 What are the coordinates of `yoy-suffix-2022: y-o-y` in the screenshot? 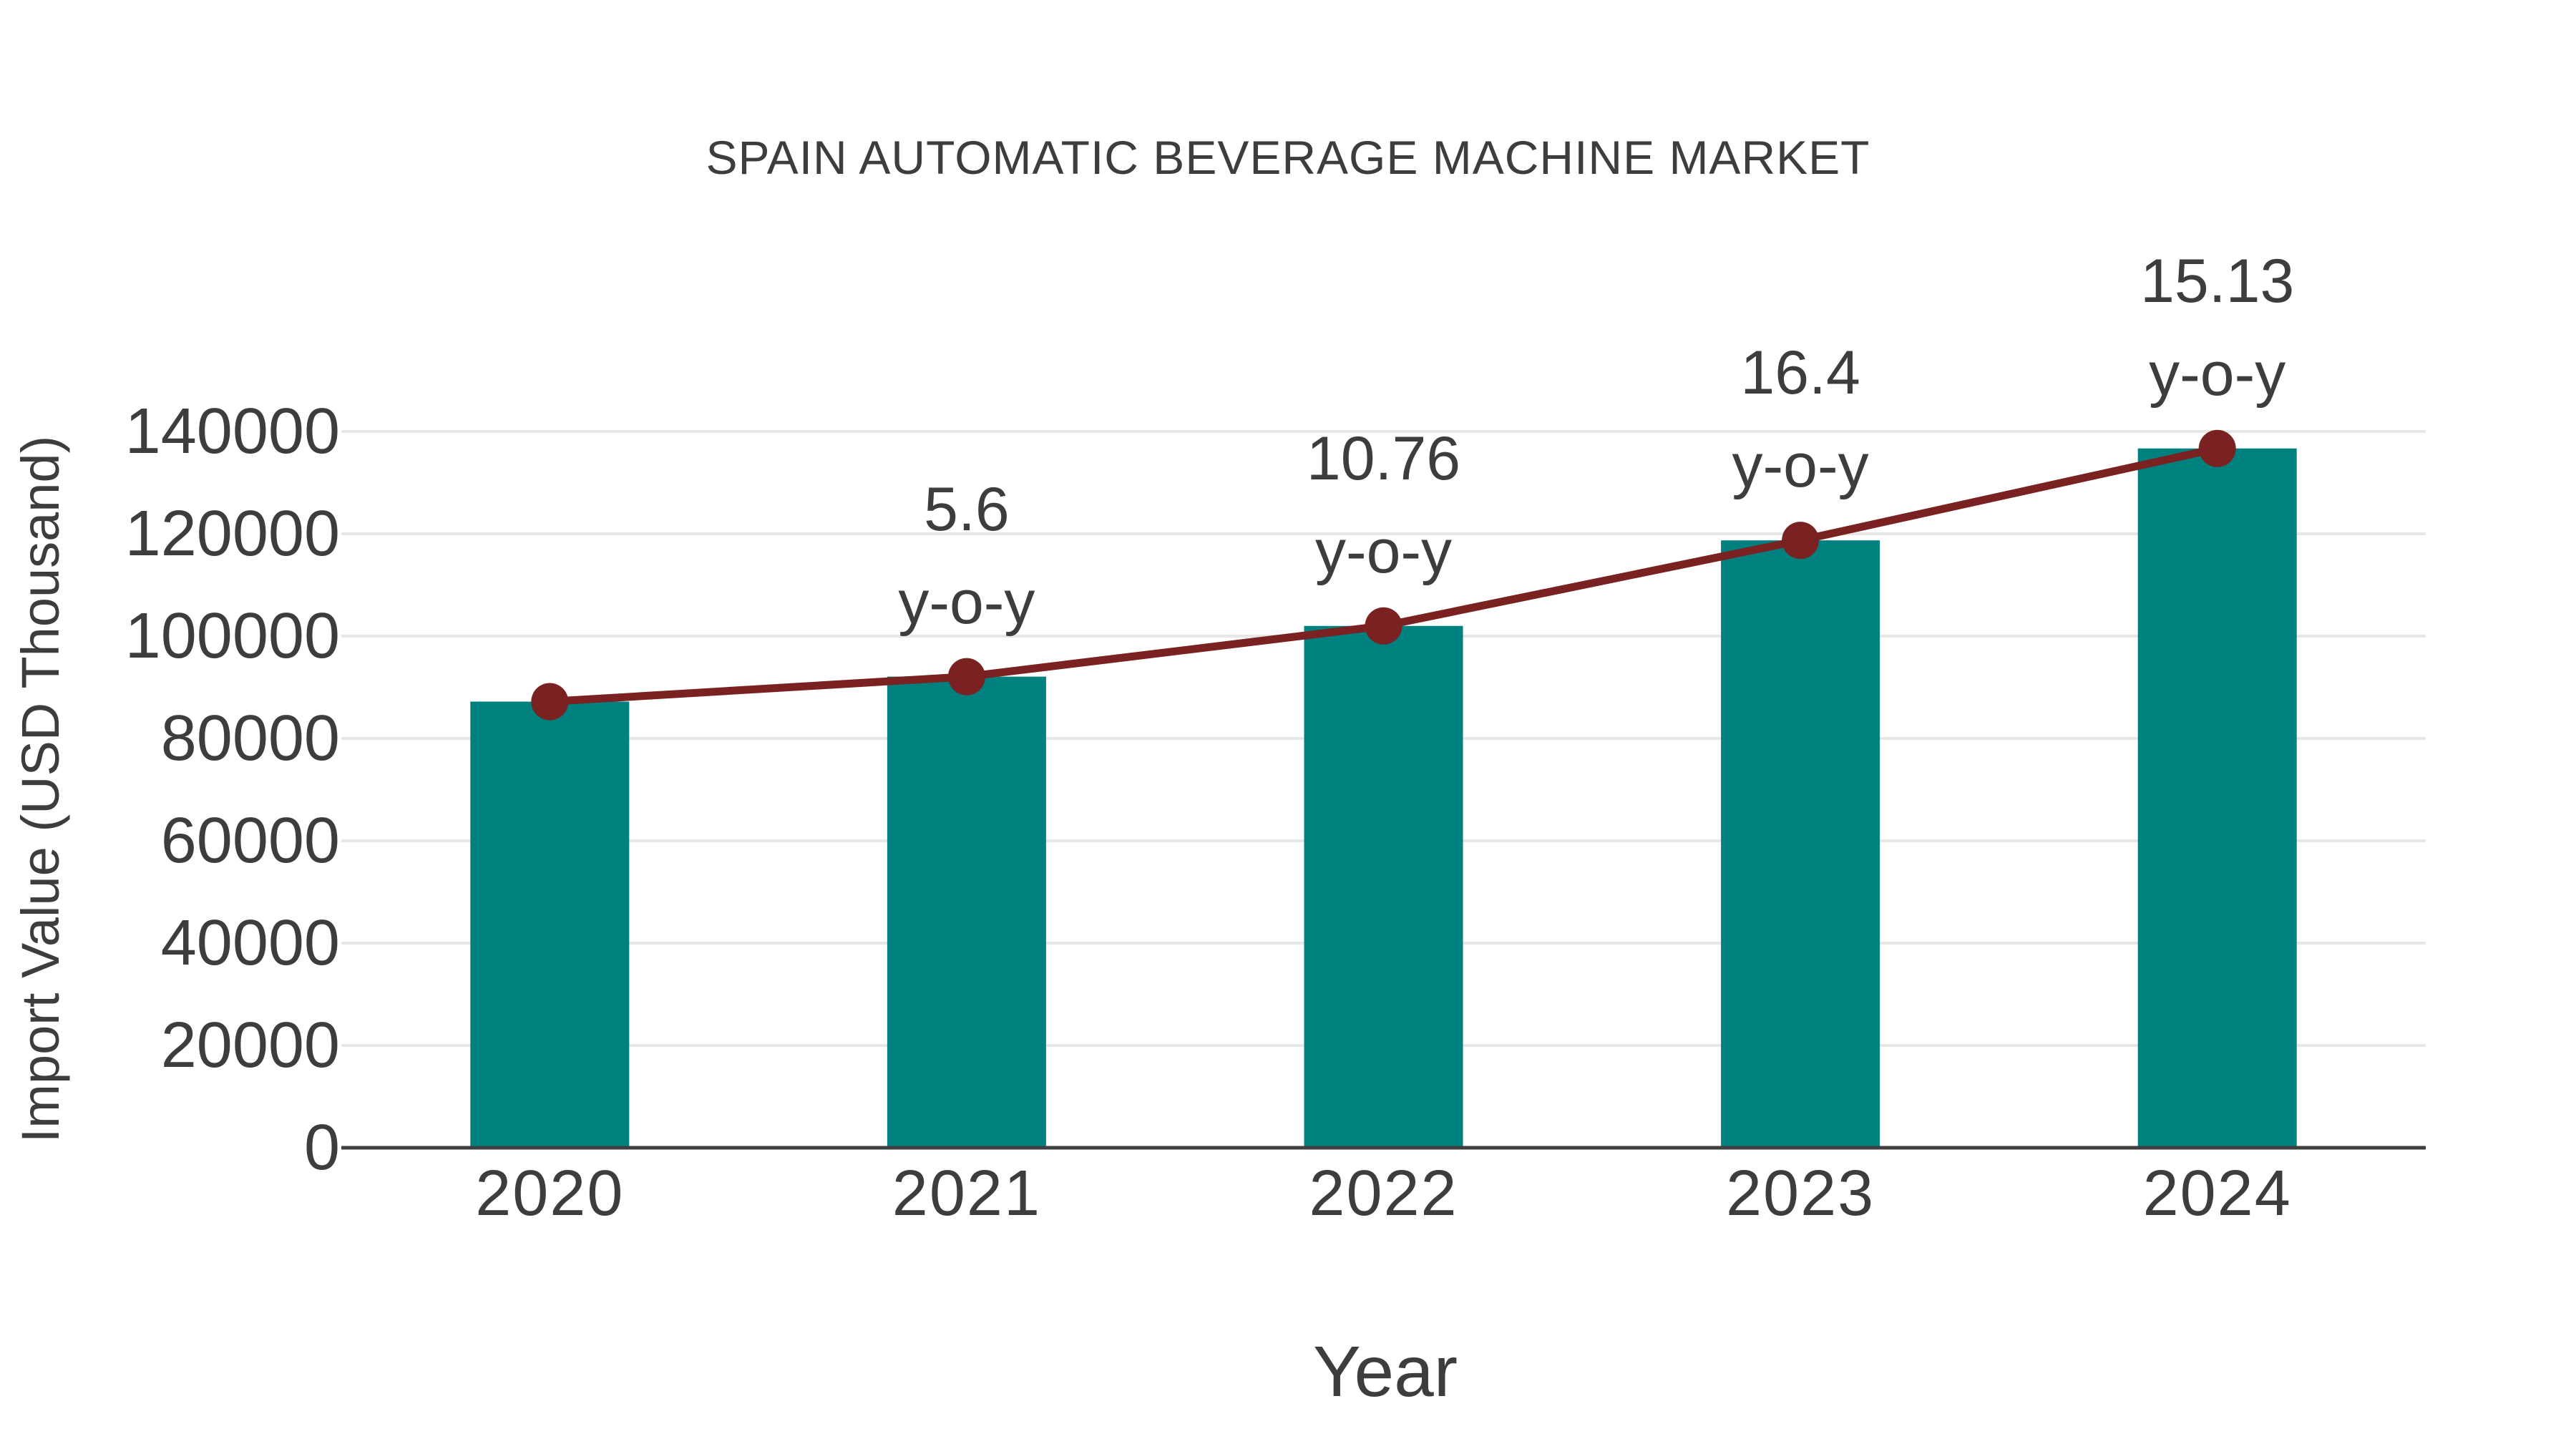 It's located at (1383, 551).